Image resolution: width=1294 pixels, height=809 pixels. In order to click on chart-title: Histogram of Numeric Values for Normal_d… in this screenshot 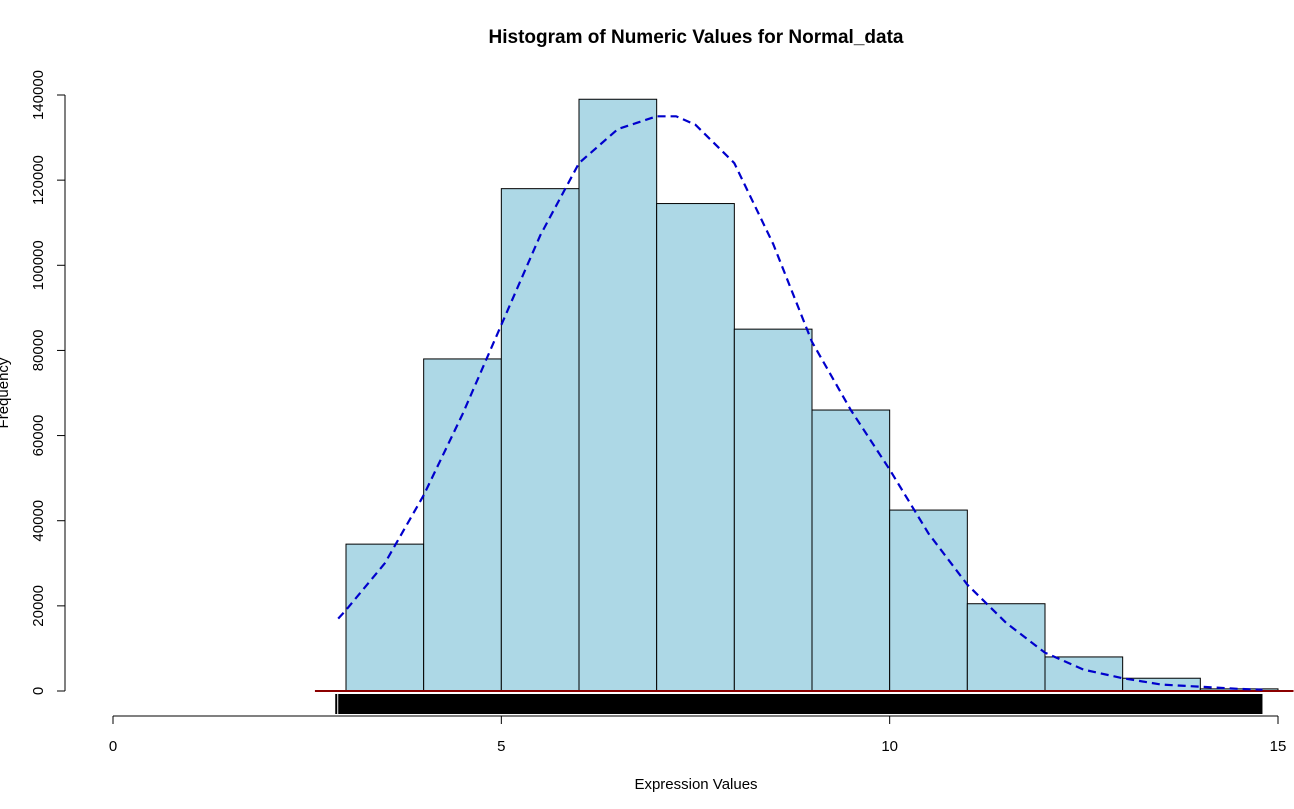, I will do `click(696, 37)`.